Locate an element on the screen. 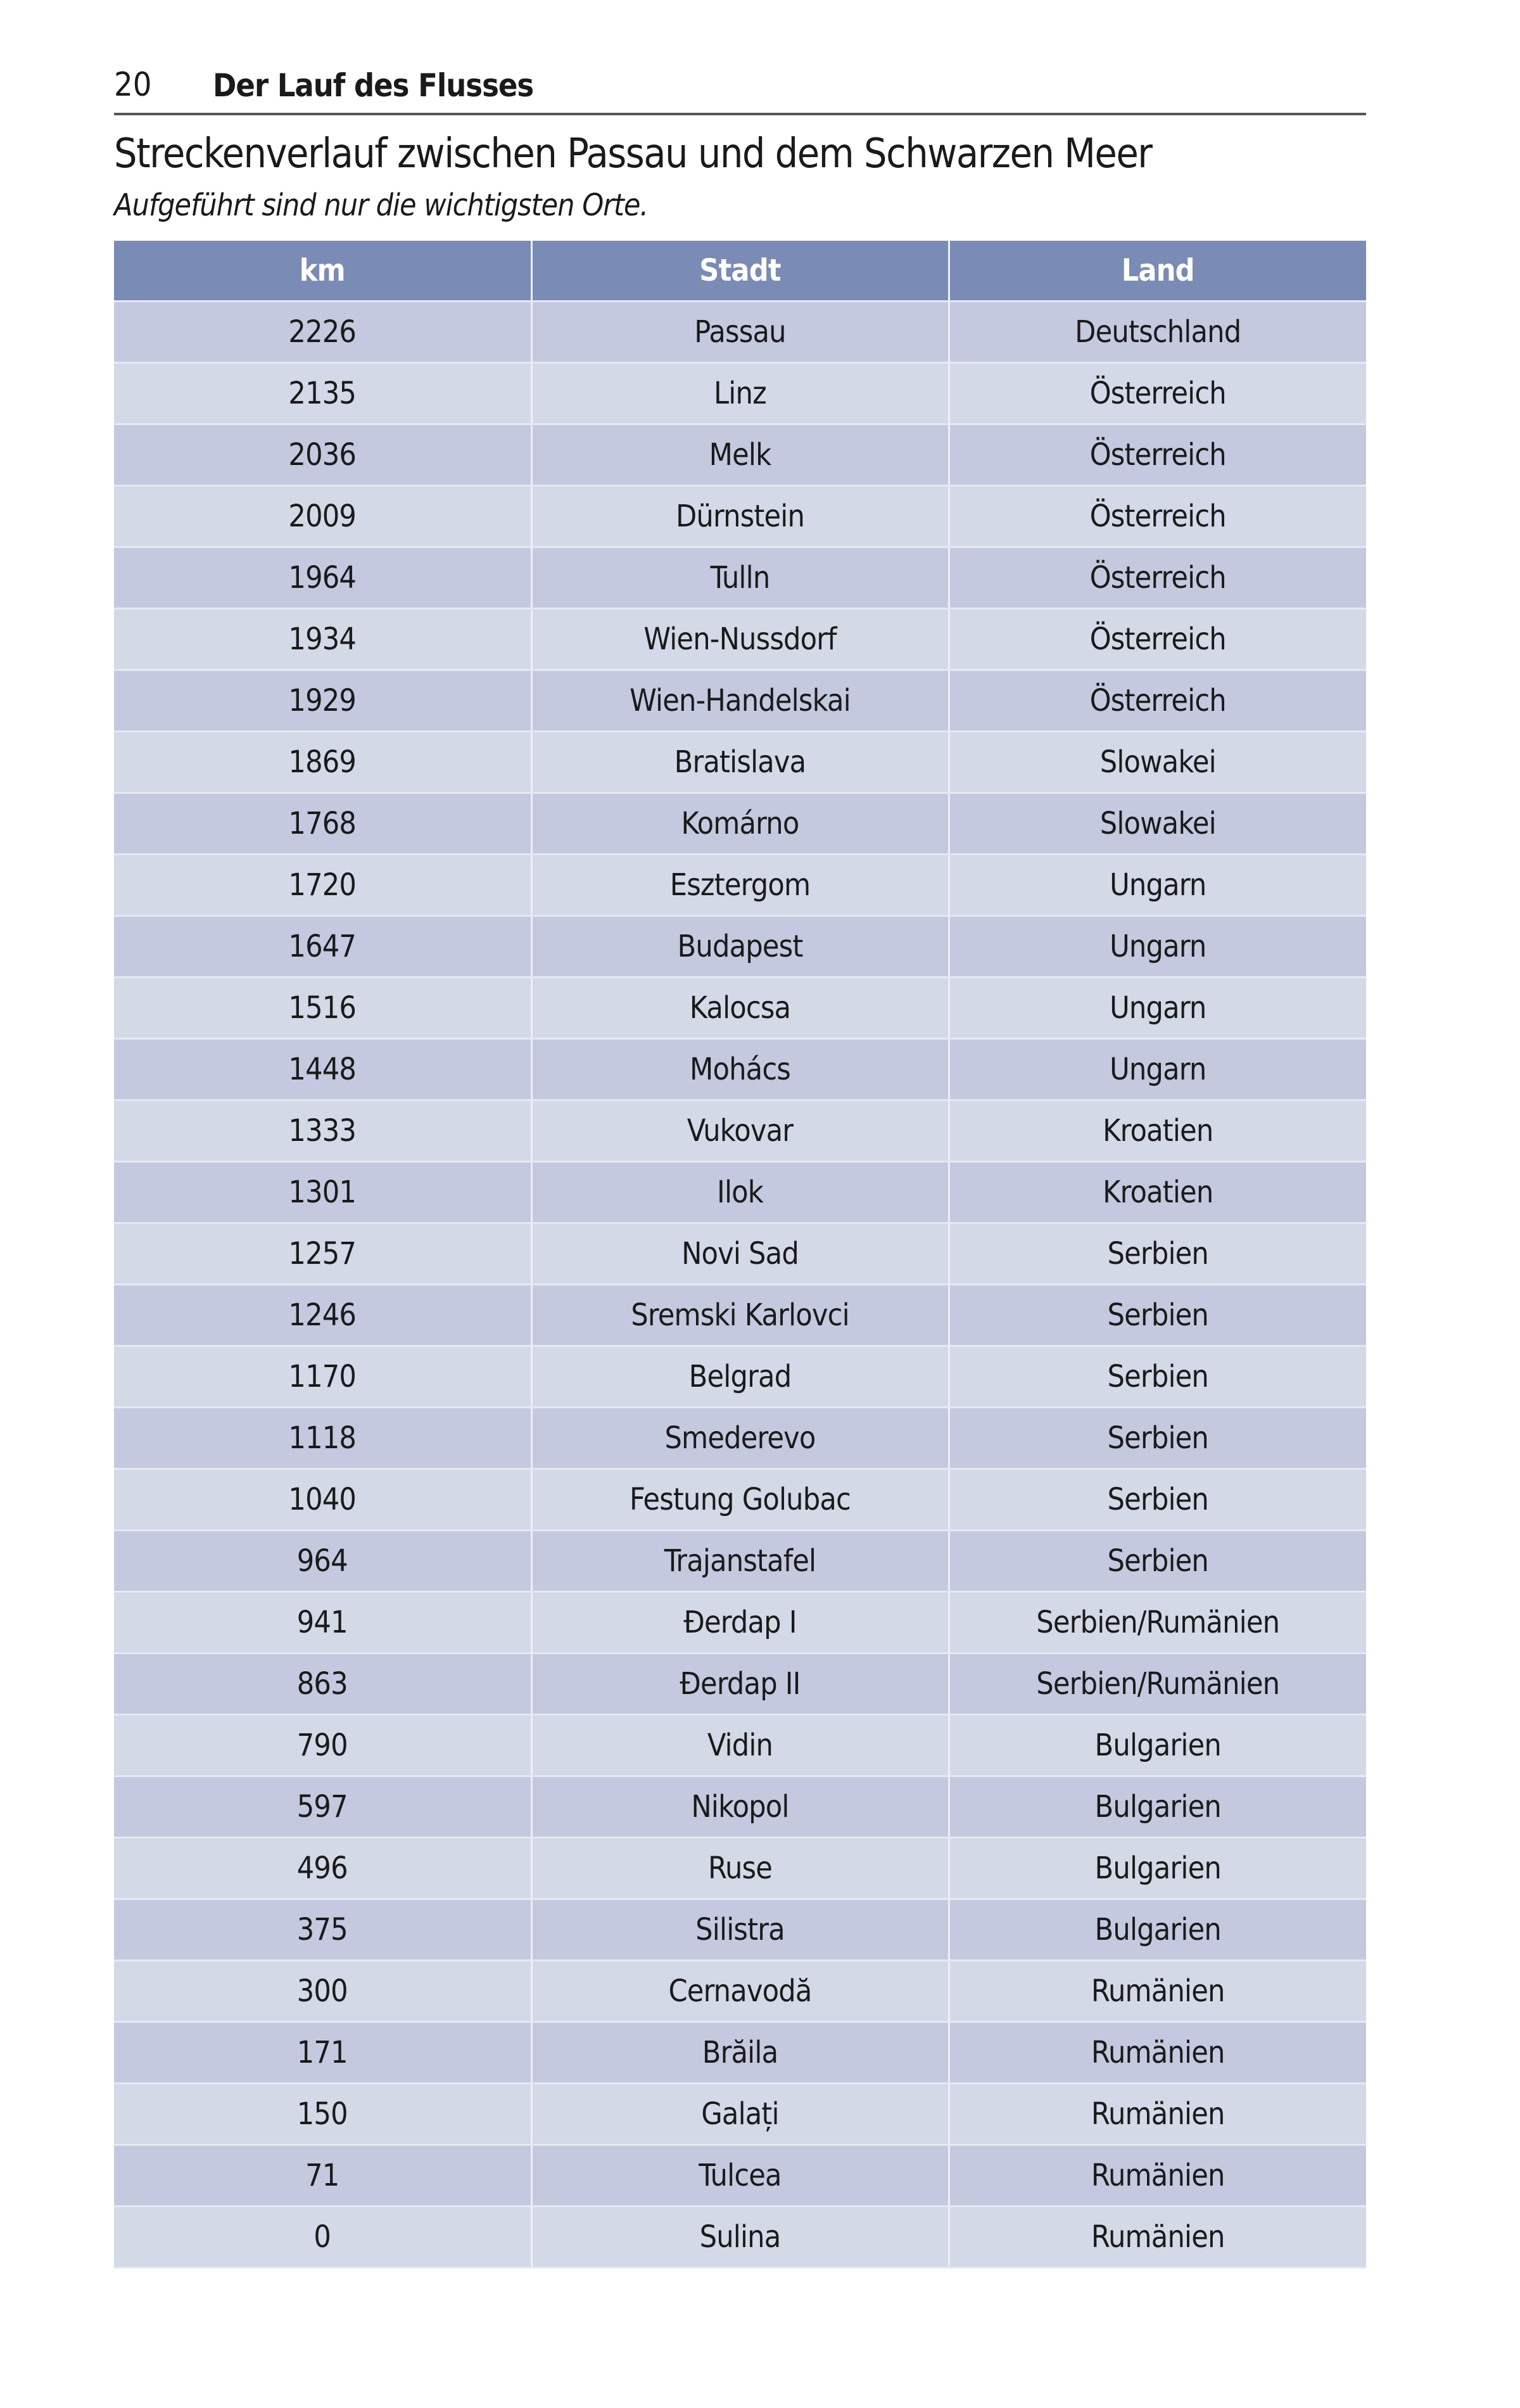 The width and height of the screenshot is (1520, 2408). running-header: 20 Der Lauf des Flusses is located at coordinates (740, 90).